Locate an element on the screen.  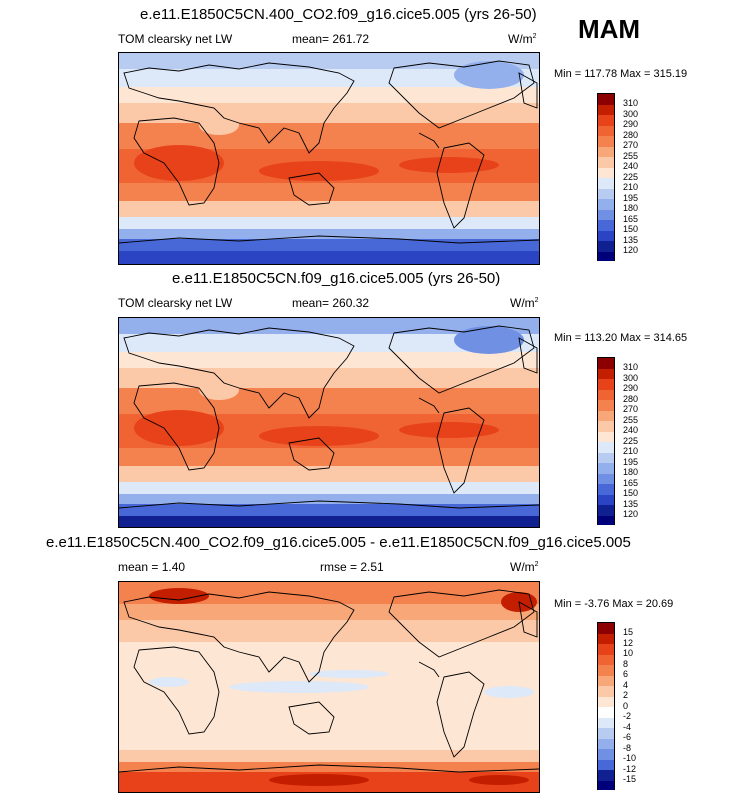
panel1-colorbar-label: 195 is located at coordinates (631, 198).